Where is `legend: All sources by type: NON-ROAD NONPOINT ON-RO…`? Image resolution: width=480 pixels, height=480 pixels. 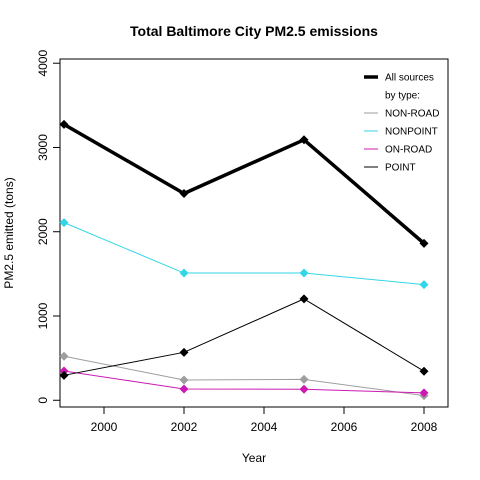
legend: All sources by type: NON-ROAD NONPOINT ON-RO… is located at coordinates (401, 123).